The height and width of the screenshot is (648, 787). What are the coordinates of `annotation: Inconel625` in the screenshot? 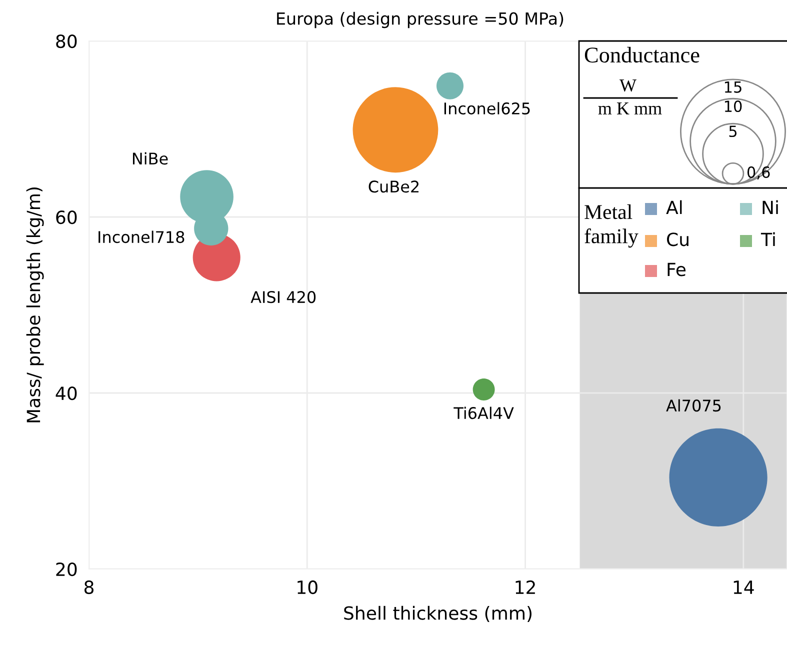 It's located at (487, 108).